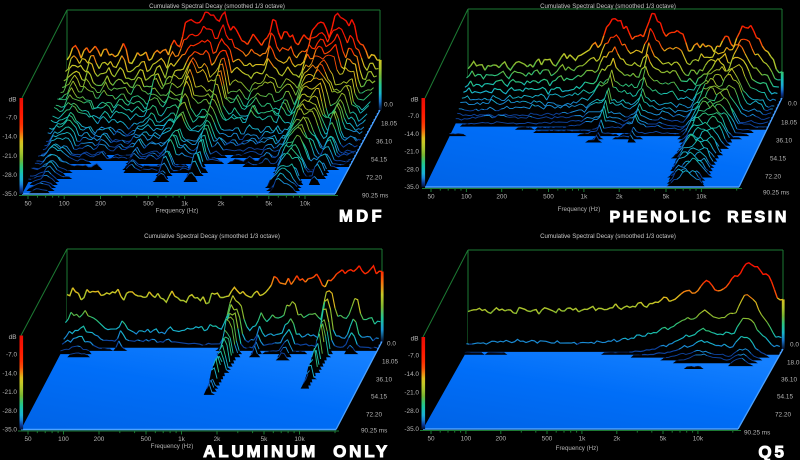 The width and height of the screenshot is (800, 460). I want to click on svg-text: MDF, so click(362, 217).